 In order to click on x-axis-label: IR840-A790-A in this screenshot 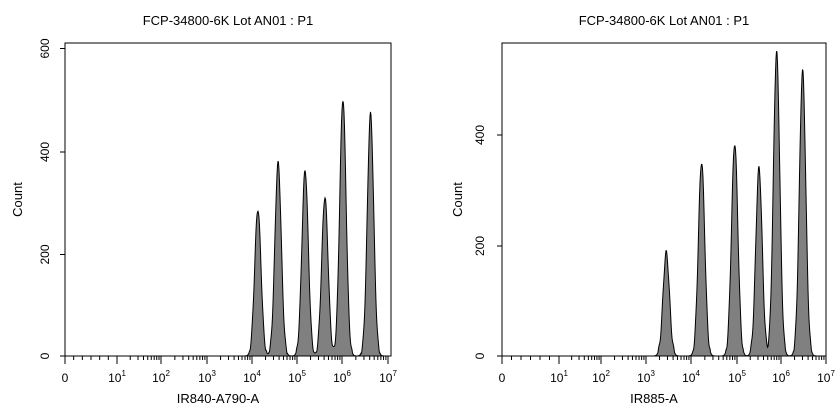, I will do `click(218, 398)`.